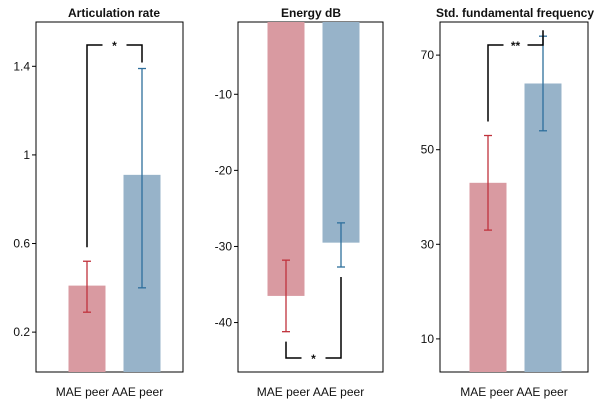 The image size is (606, 408). What do you see at coordinates (21, 332) in the screenshot?
I see `y-tick-label: 0.2` at bounding box center [21, 332].